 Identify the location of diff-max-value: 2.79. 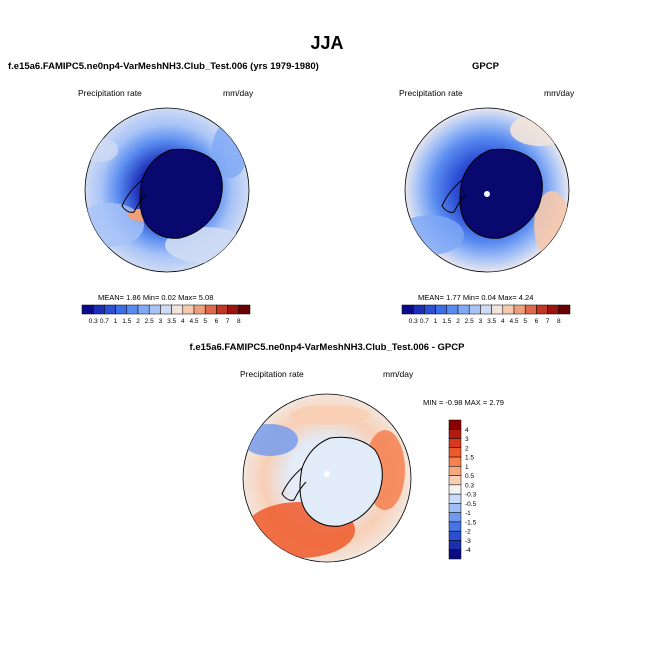
(496, 402).